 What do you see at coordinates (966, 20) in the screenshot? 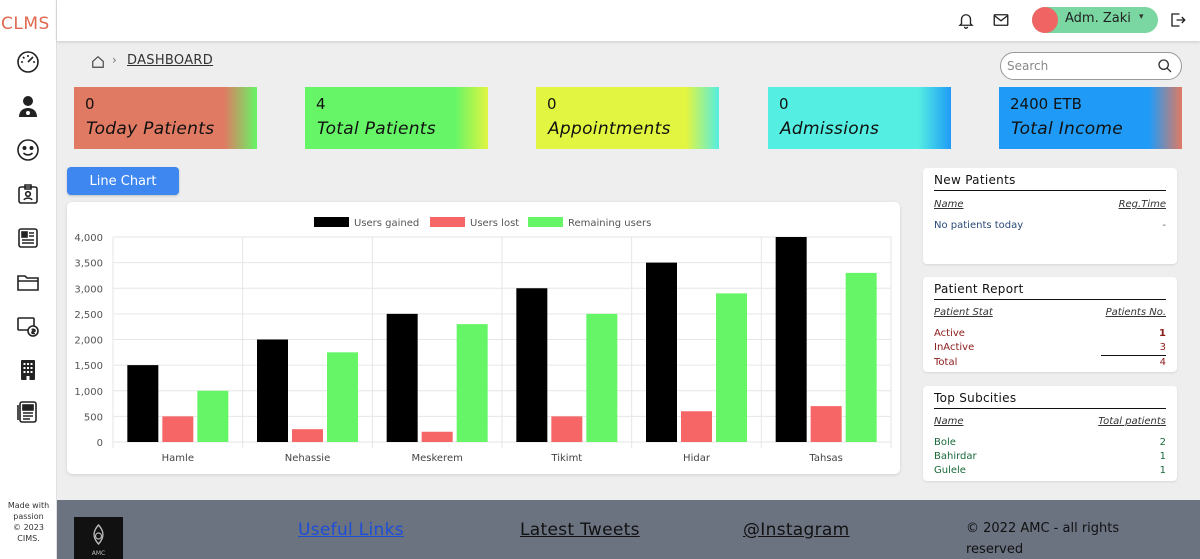
I see `bell-icon` at bounding box center [966, 20].